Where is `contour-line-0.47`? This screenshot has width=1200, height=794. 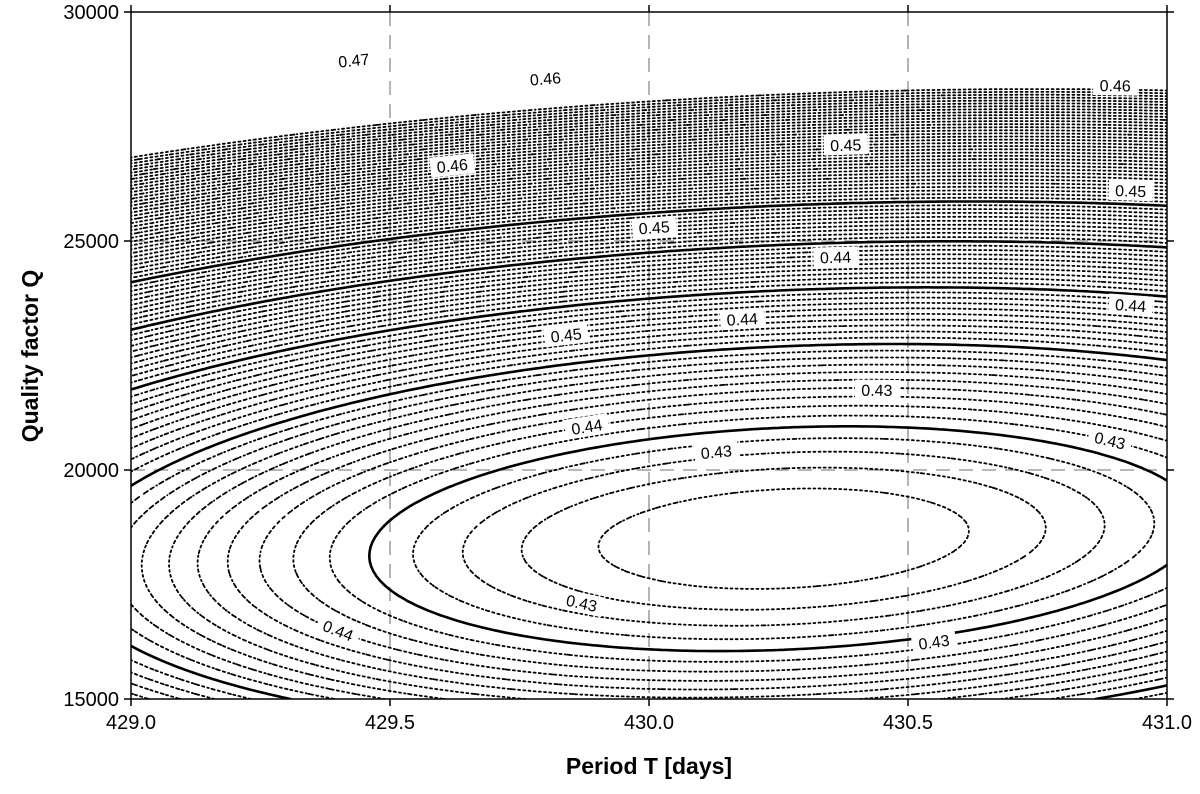 contour-line-0.47 is located at coordinates (649, 242).